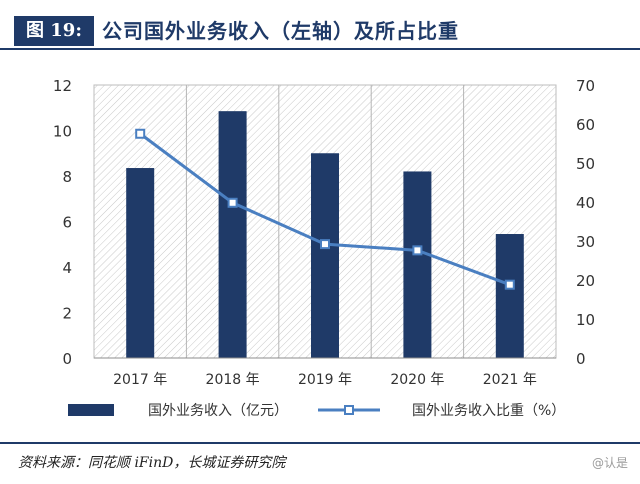 The image size is (640, 484). Describe the element at coordinates (585, 320) in the screenshot. I see `right-tick-label: 10` at that location.